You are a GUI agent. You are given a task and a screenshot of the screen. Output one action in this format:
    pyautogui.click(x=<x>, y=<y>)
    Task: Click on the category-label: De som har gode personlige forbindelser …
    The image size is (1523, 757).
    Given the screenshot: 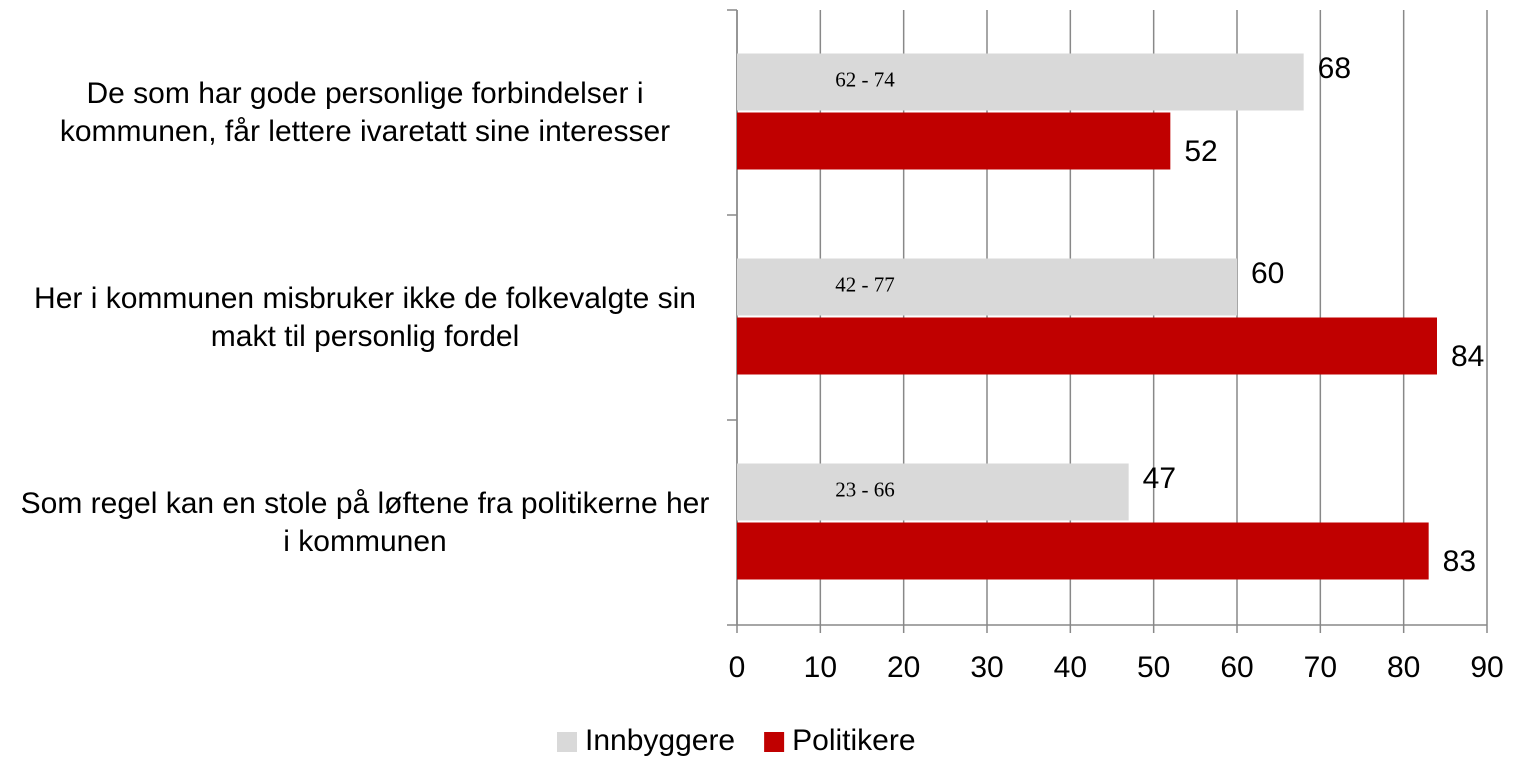 What is the action you would take?
    pyautogui.click(x=365, y=112)
    